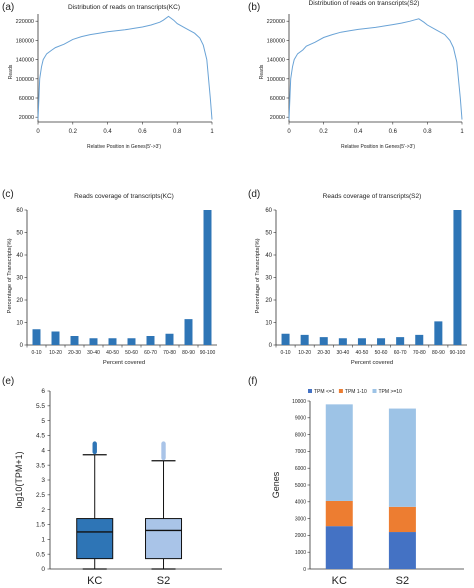 This screenshot has height=588, width=474. I want to click on y-axis-label: log10(TPM+1), so click(19, 479).